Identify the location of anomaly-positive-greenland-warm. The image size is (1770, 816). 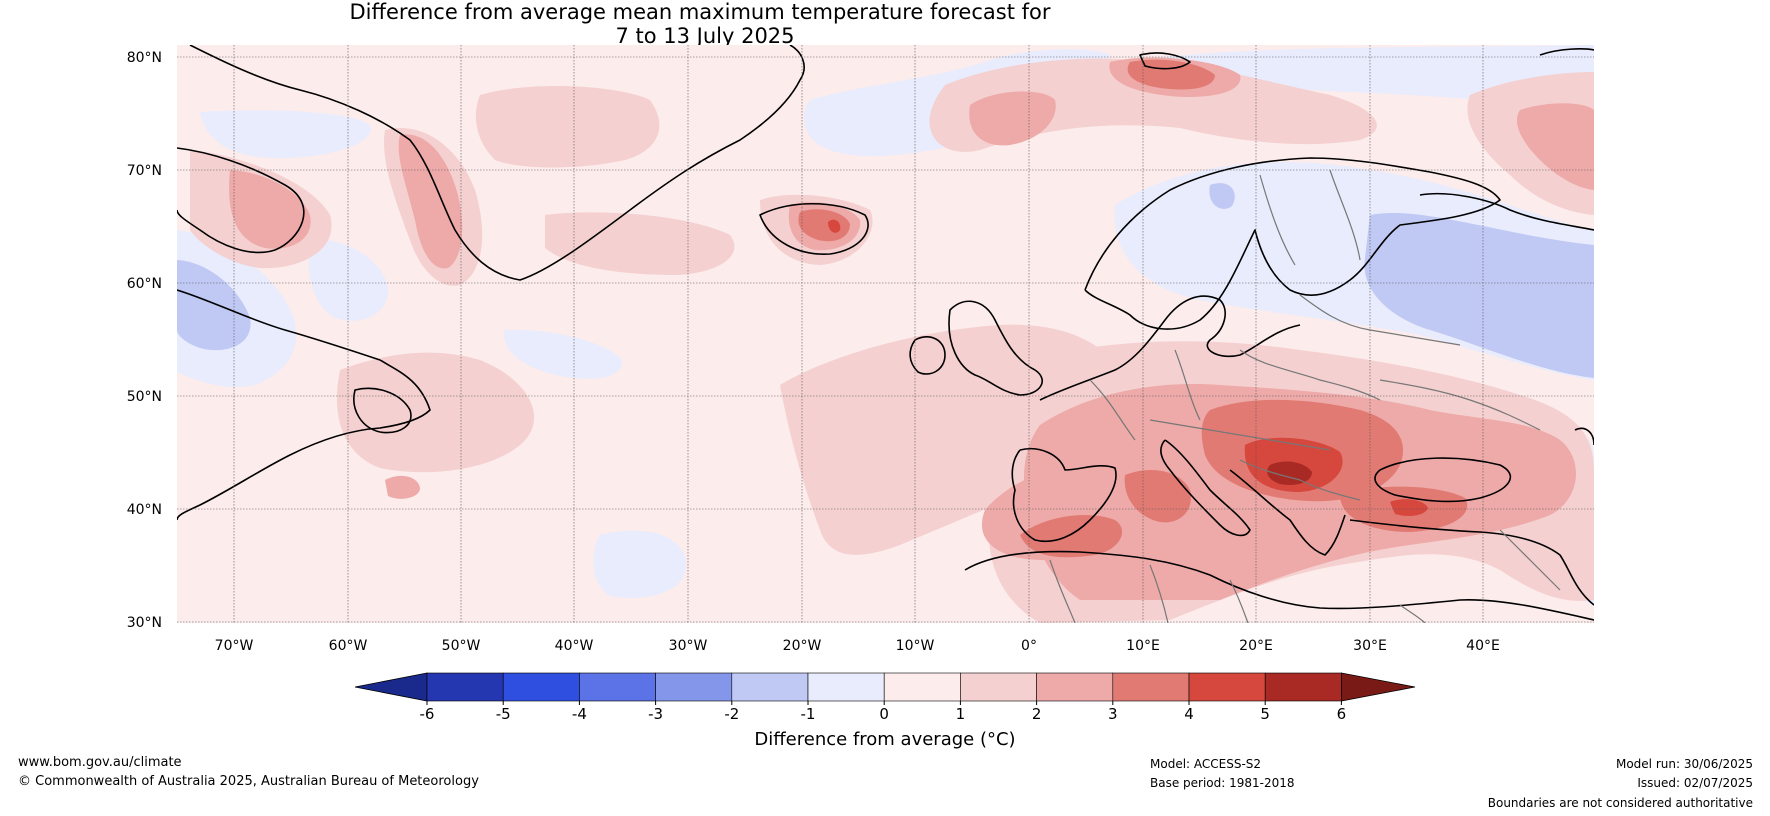
(430, 201).